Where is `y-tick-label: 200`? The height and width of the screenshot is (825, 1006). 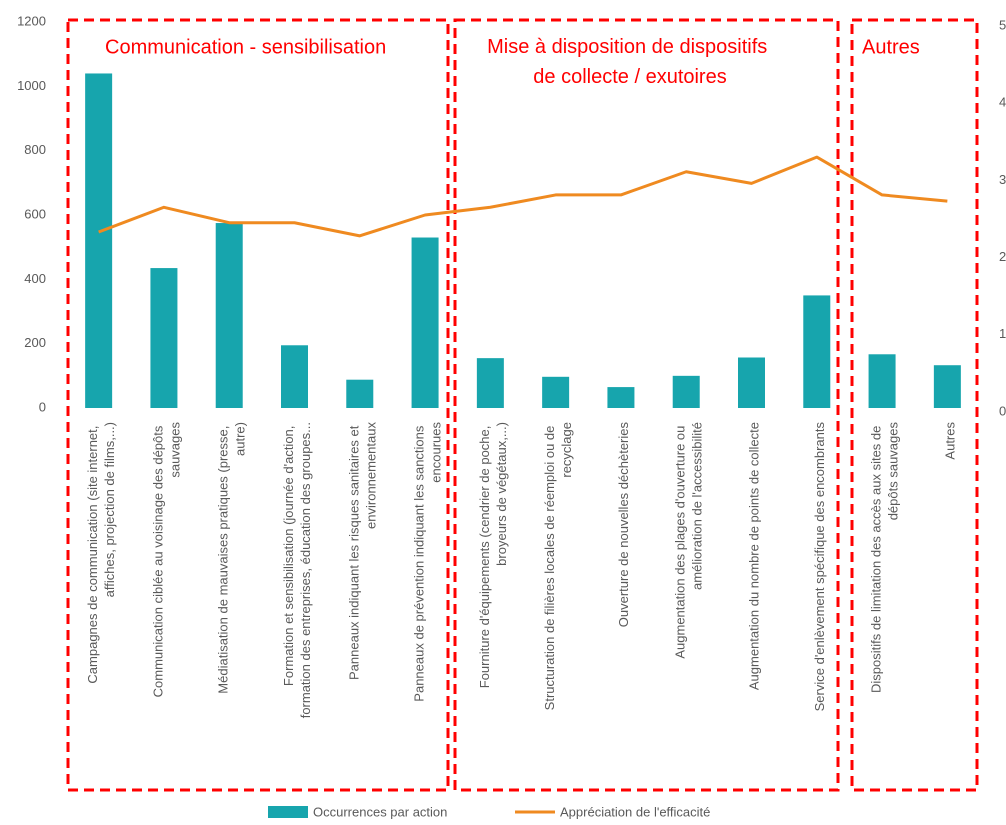
y-tick-label: 200 is located at coordinates (35, 342).